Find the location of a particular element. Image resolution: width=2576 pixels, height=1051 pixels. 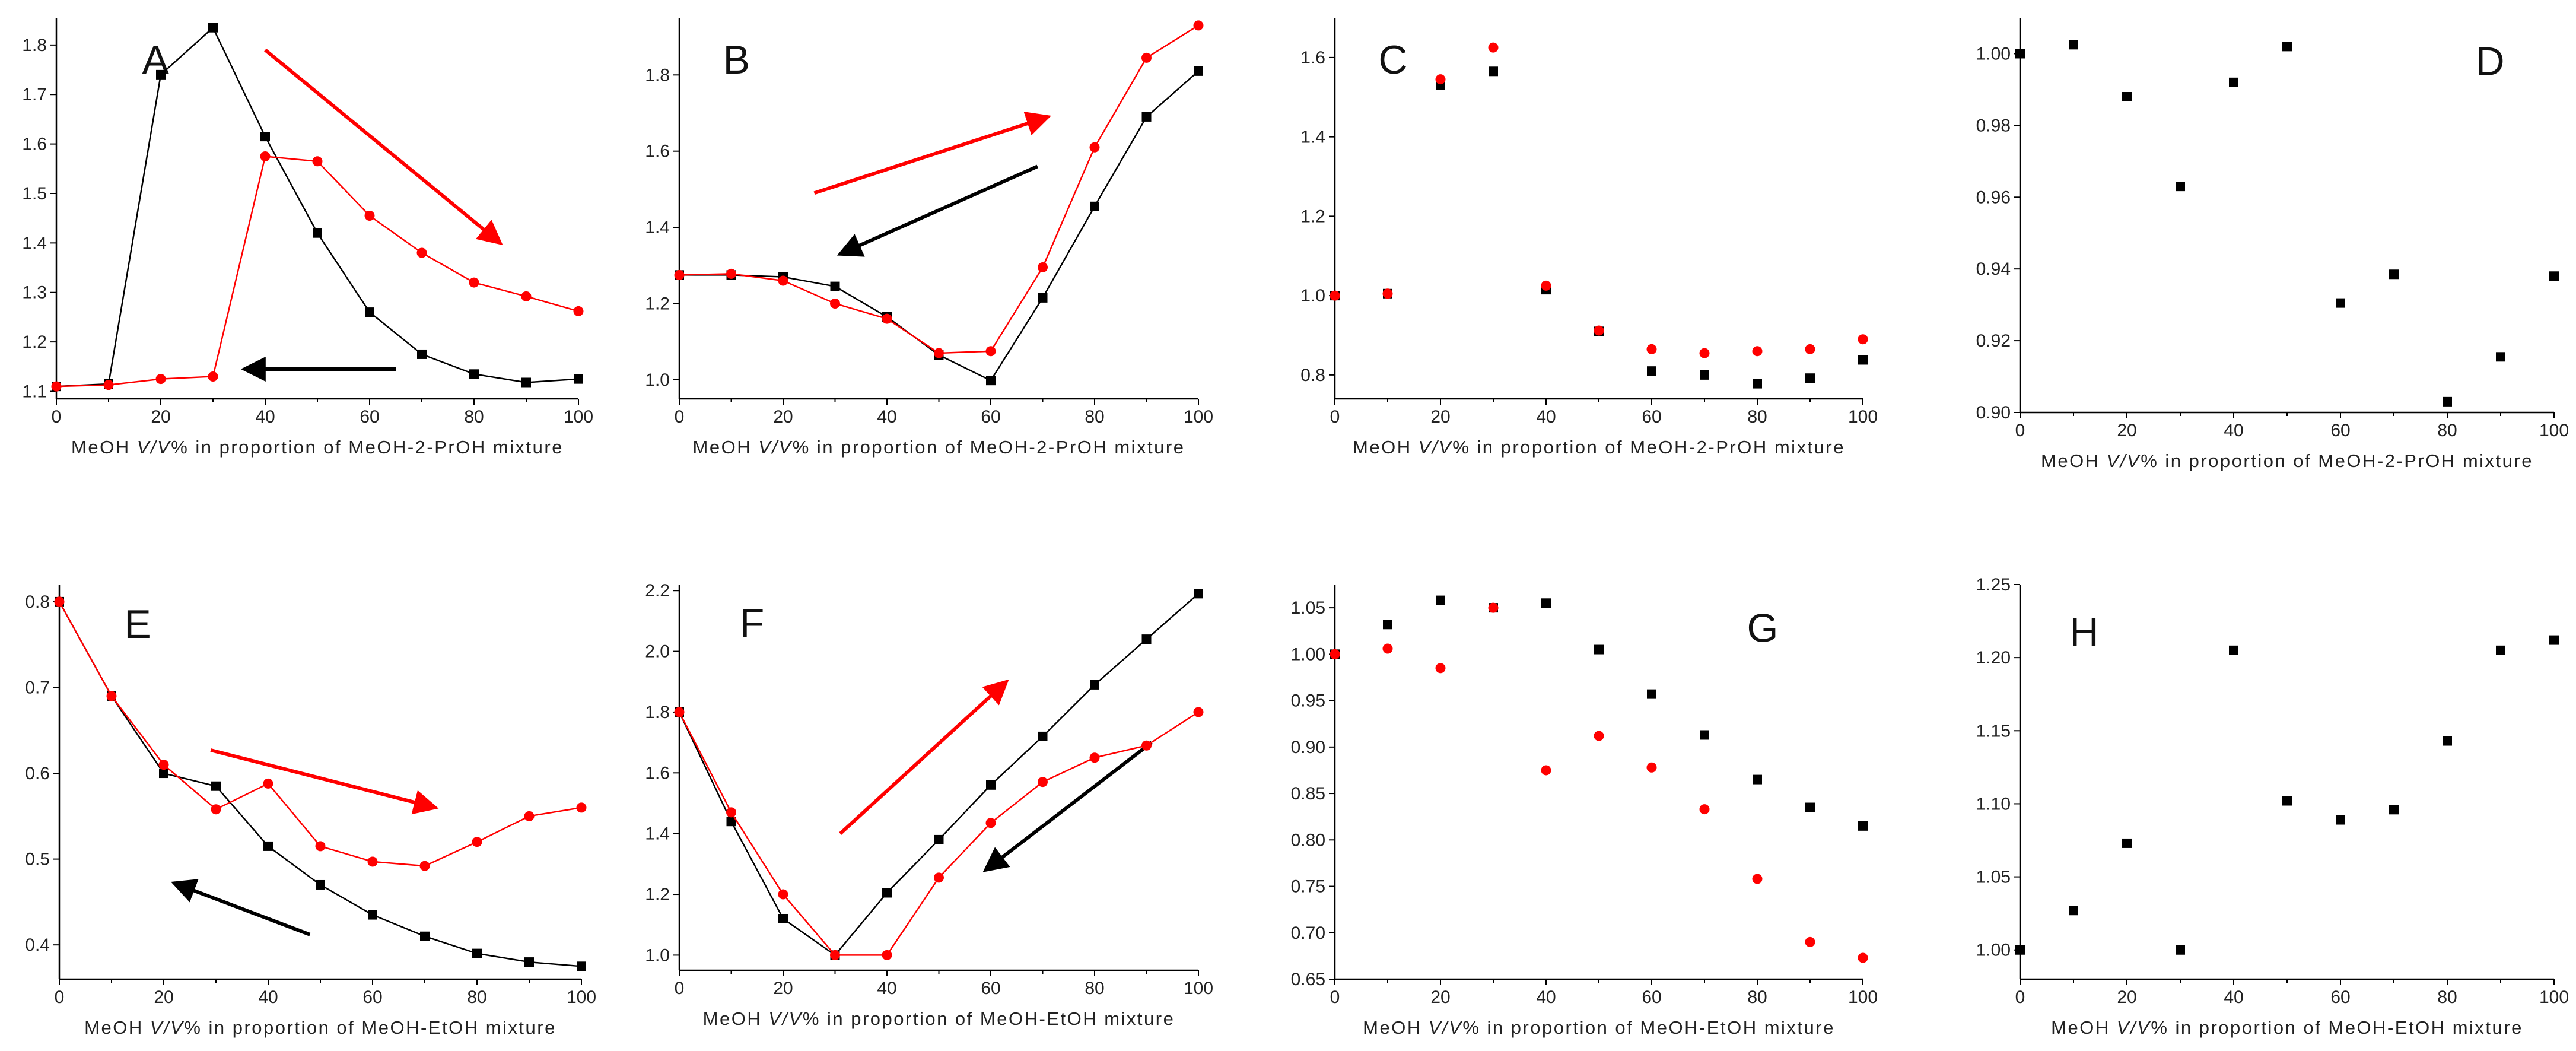

y-tick-label: 0.92 is located at coordinates (1993, 341).